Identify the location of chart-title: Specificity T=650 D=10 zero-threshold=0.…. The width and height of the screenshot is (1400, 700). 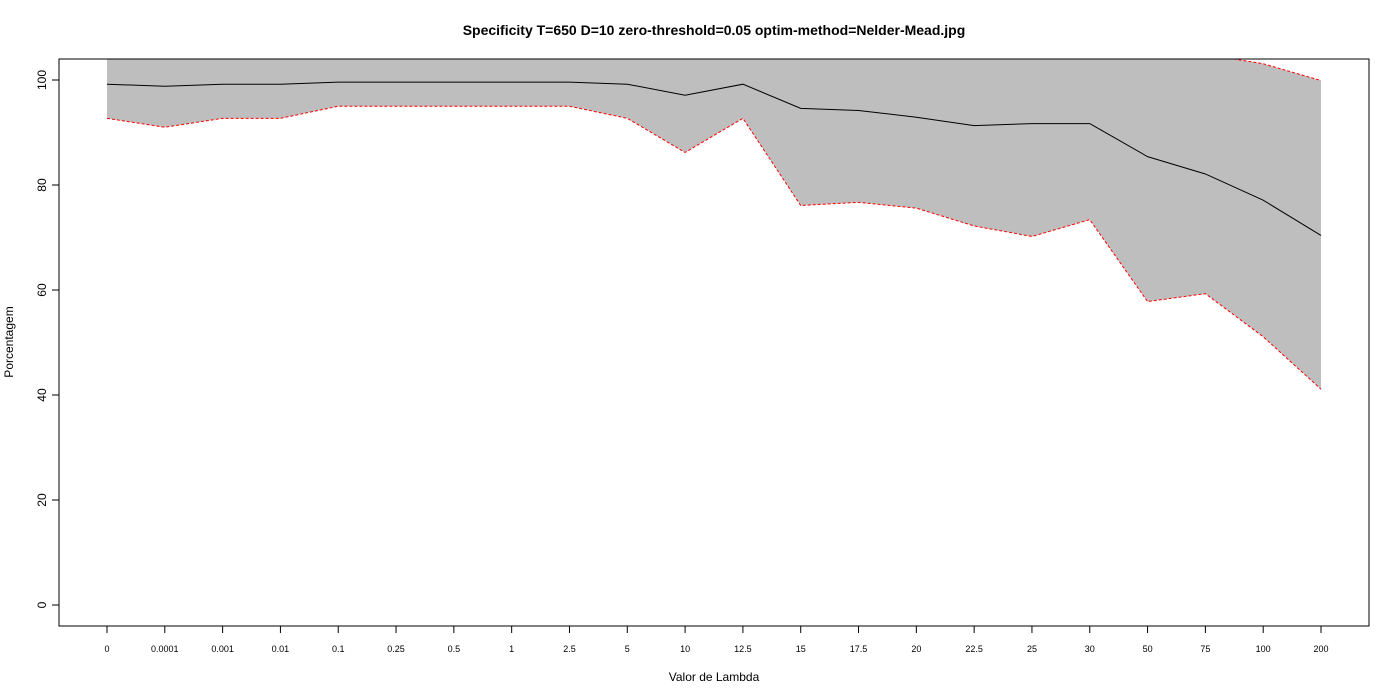
(714, 30).